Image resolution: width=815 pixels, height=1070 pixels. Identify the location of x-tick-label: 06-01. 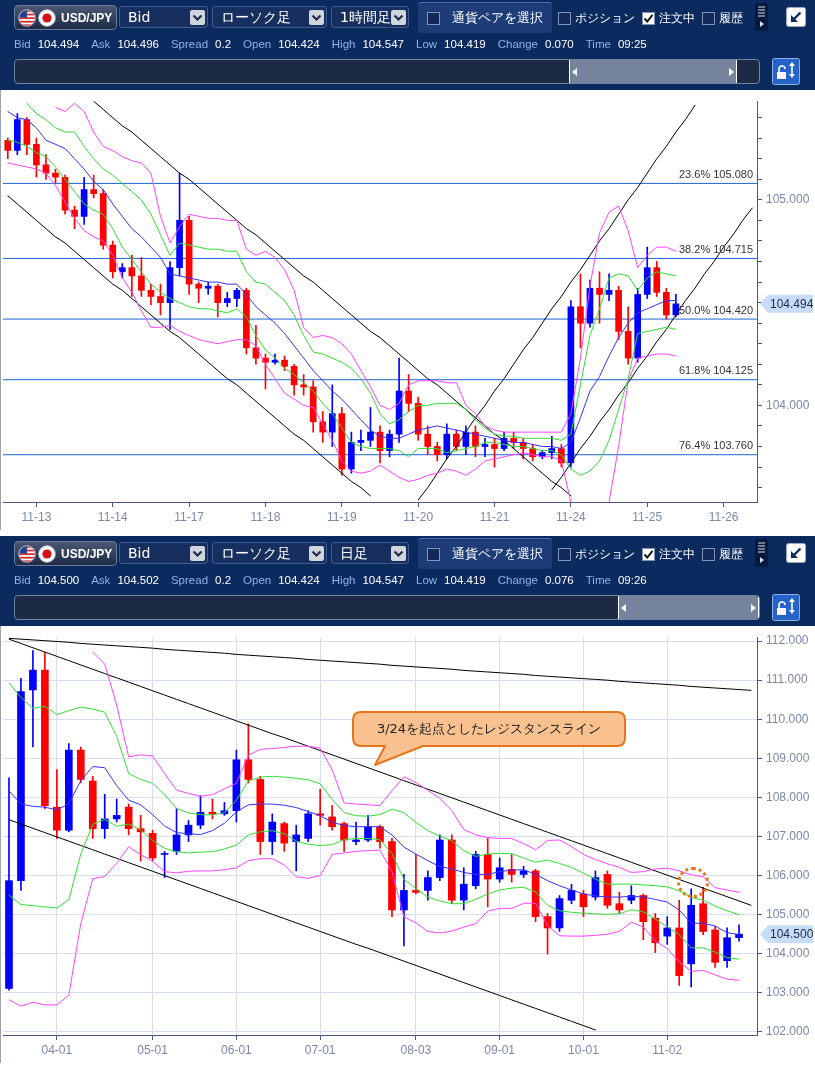
(237, 1049).